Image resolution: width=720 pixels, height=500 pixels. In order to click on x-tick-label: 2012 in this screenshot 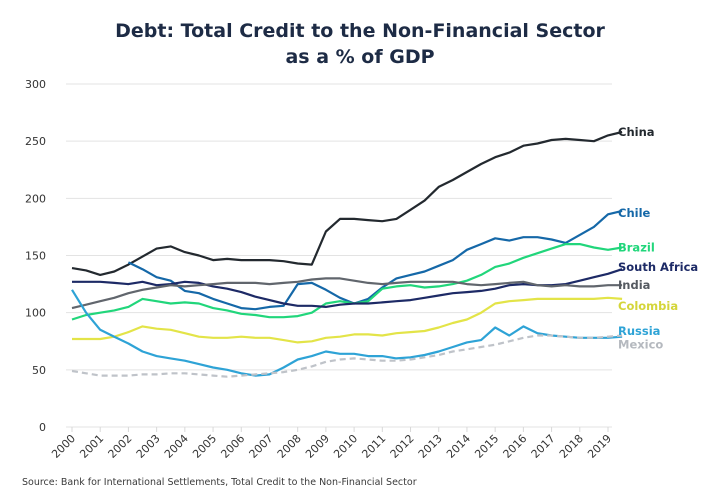, I will do `click(402, 446)`.